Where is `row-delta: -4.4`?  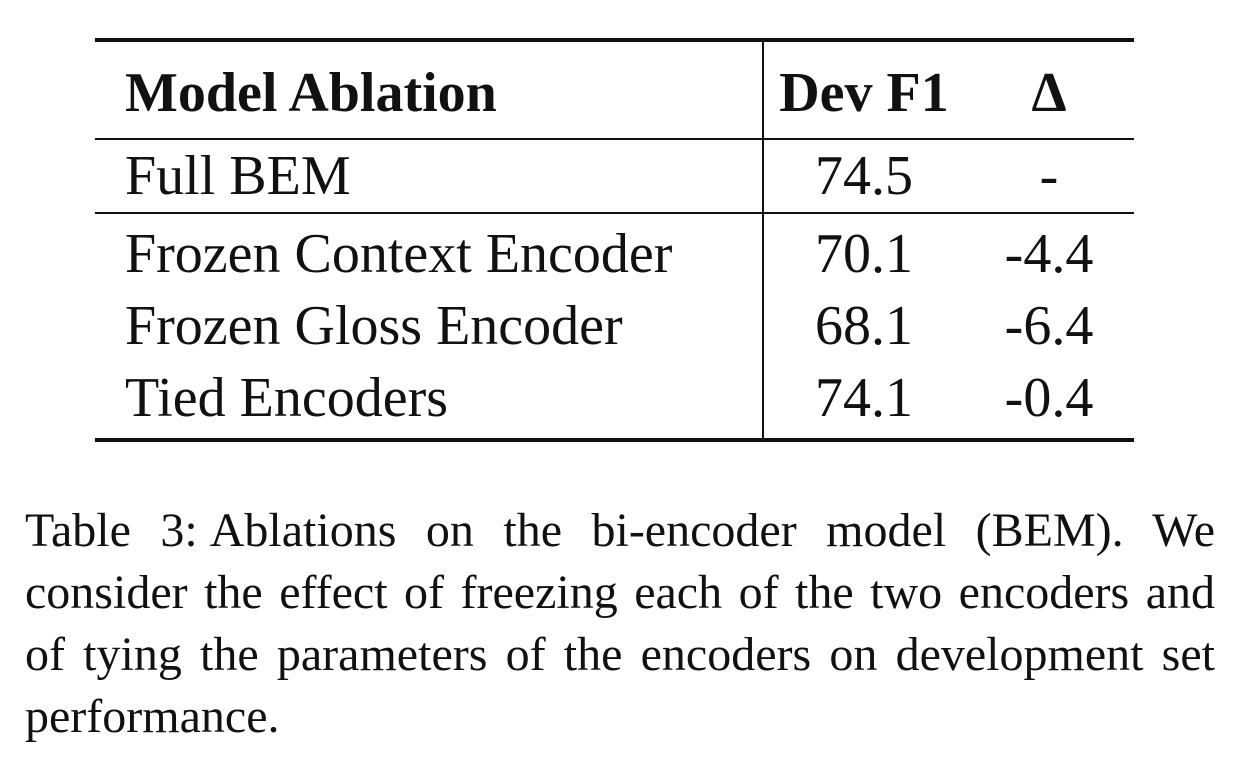
row-delta: -4.4 is located at coordinates (1049, 254).